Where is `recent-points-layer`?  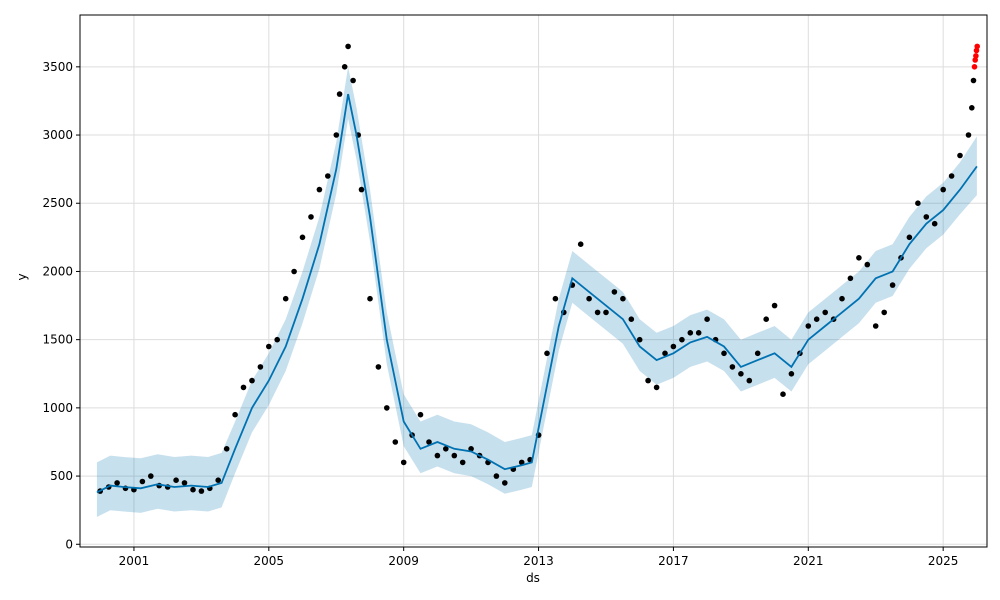 recent-points-layer is located at coordinates (975, 56).